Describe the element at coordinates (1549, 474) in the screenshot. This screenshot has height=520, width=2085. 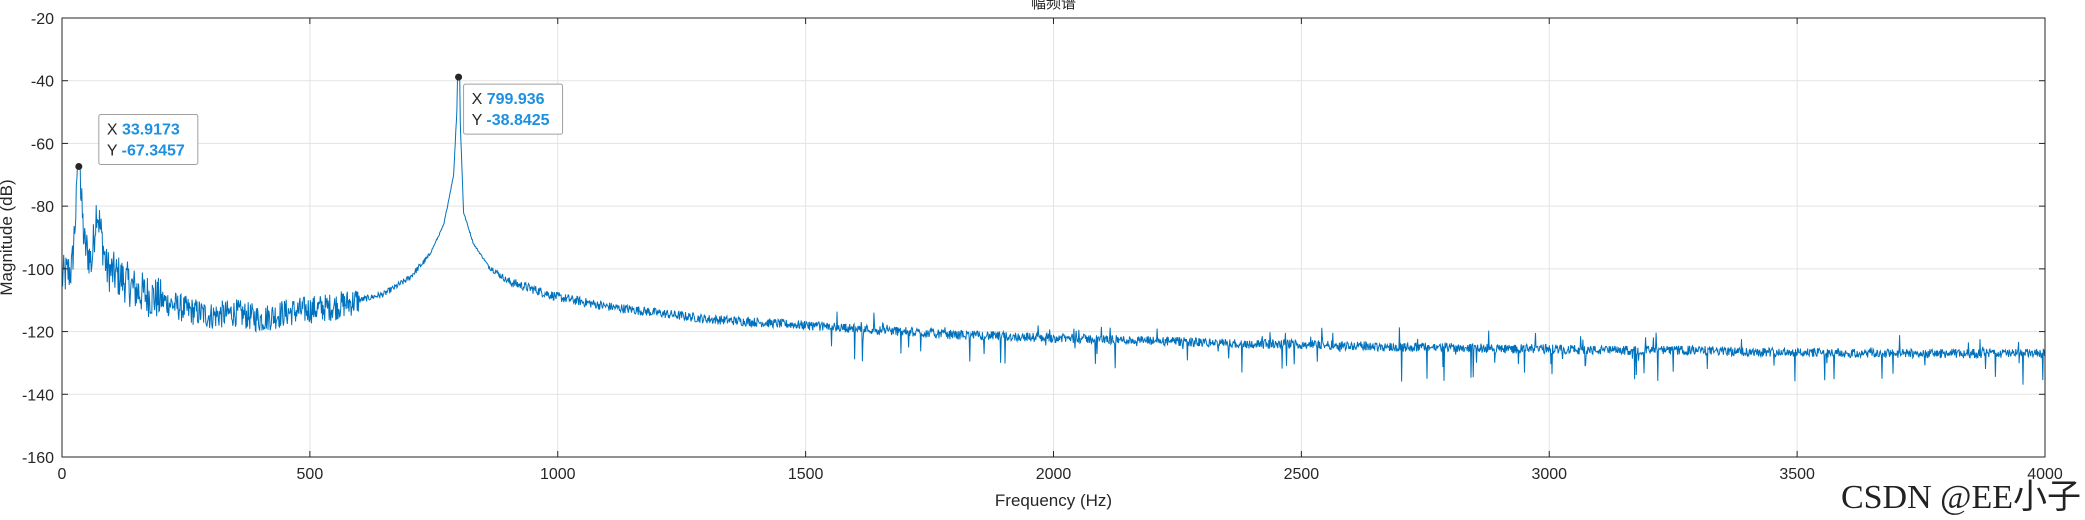
I see `x-tick-label: 3000` at that location.